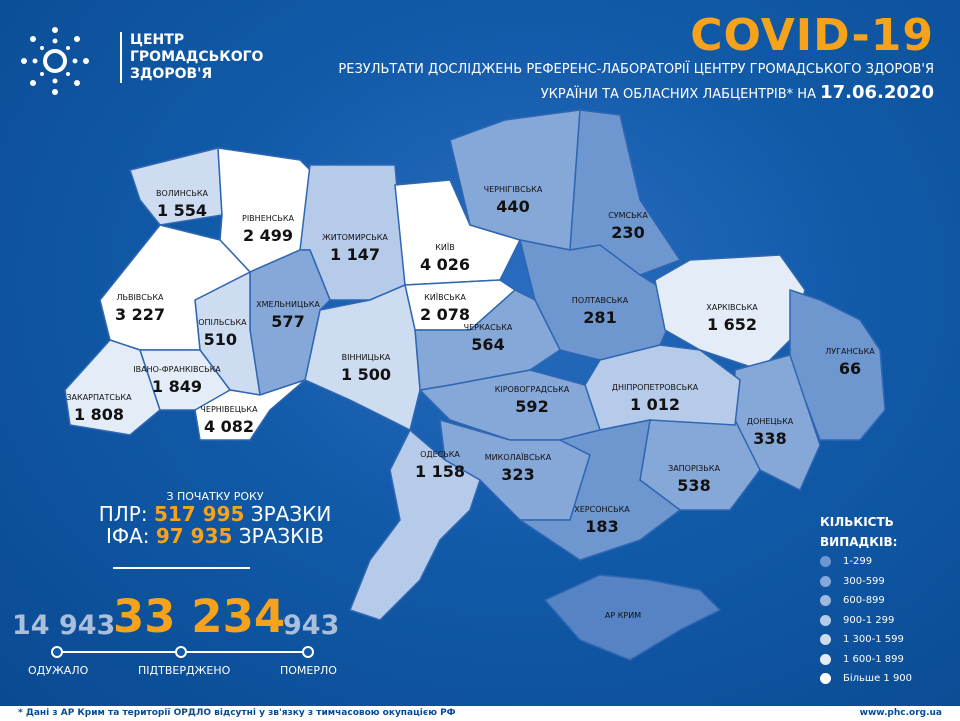 This screenshot has height=721, width=960. Describe the element at coordinates (177, 386) in the screenshot. I see `region-cases: 1 849` at that location.